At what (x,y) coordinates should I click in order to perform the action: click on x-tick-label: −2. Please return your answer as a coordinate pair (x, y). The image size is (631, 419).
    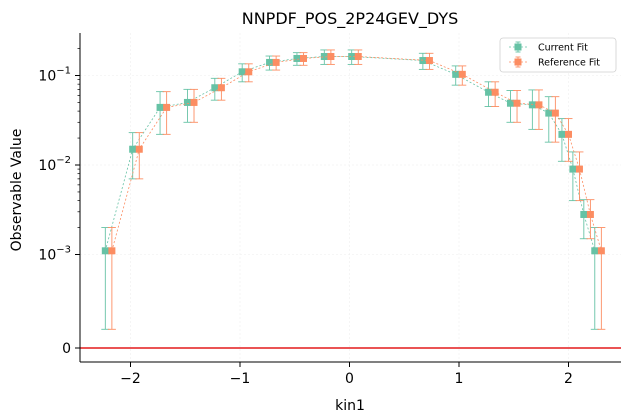
    Looking at the image, I should click on (130, 379).